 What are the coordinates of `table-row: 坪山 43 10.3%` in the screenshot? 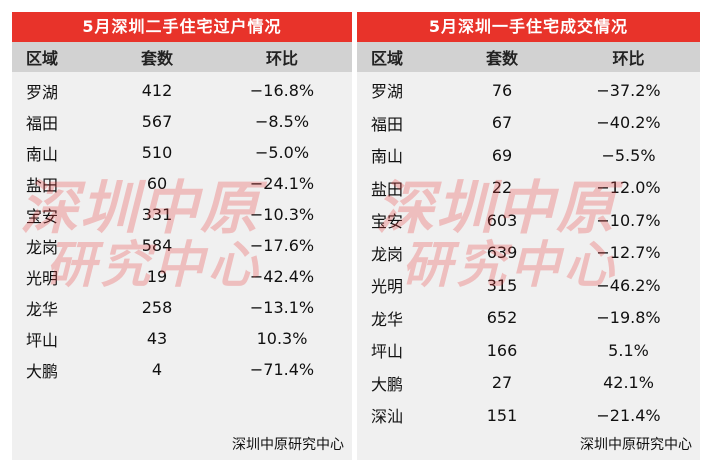 It's located at (182, 338).